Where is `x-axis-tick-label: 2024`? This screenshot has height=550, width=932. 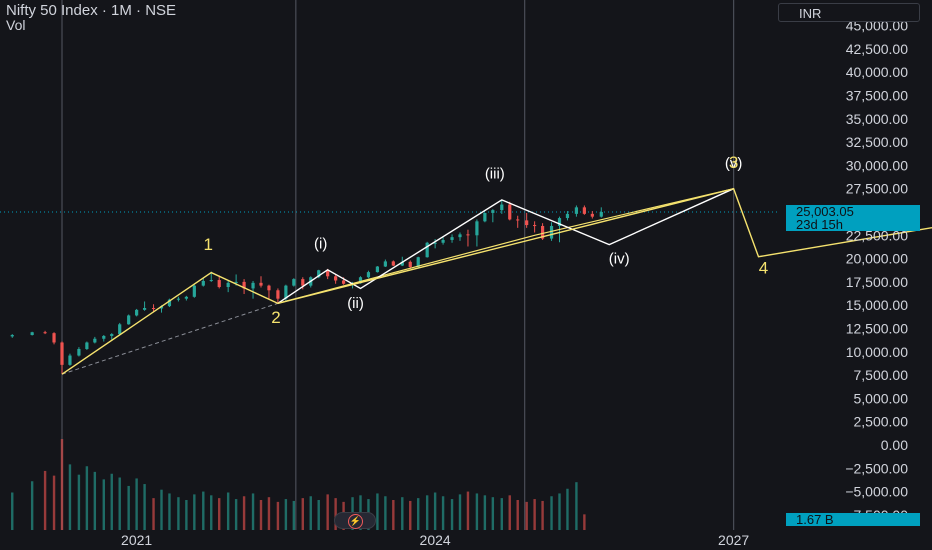 x-axis-tick-label: 2024 is located at coordinates (435, 540).